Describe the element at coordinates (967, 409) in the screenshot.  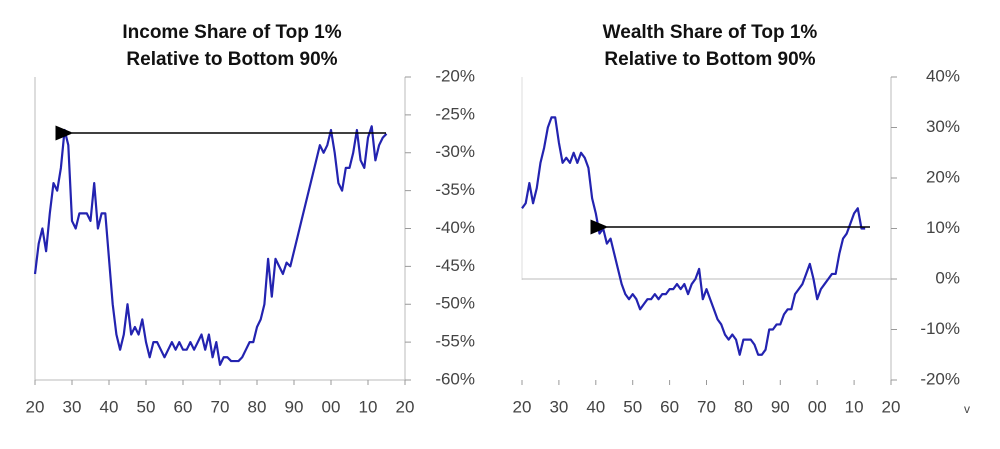
I see `footer-mark: v` at that location.